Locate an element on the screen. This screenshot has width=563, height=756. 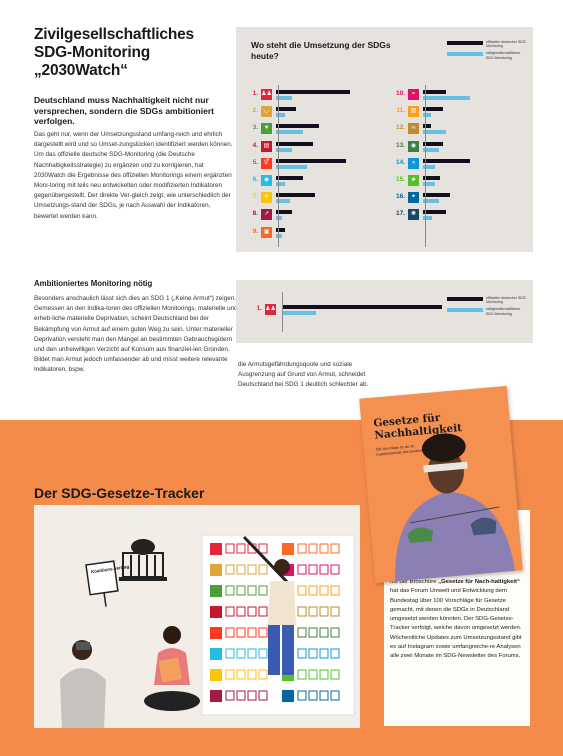
sdg-goal-number: 7. is located at coordinates (255, 197).